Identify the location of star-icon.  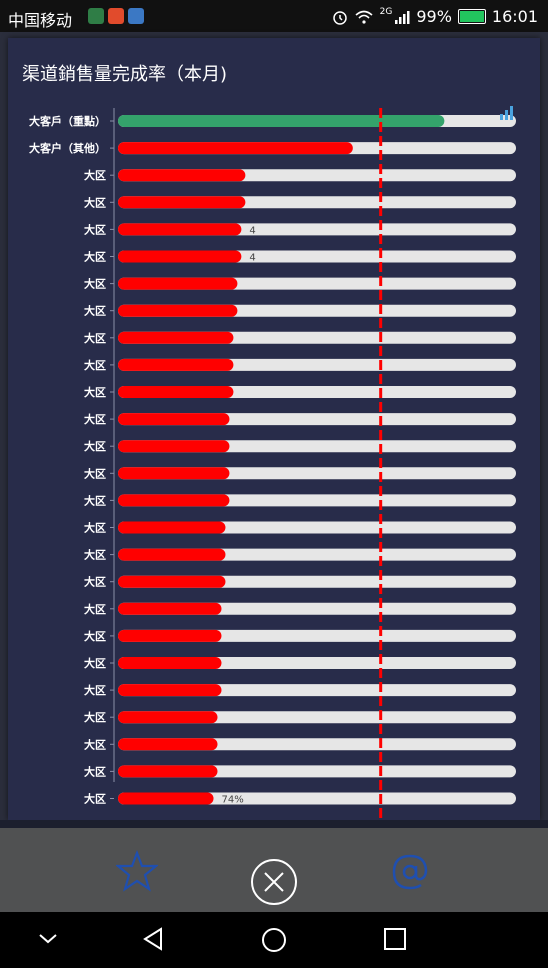
(137, 875).